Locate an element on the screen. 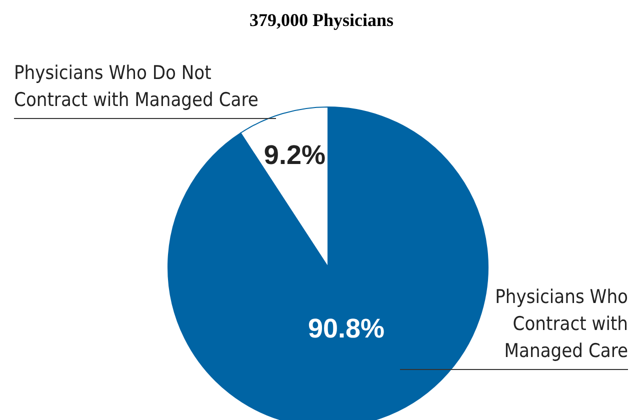  data-label: 90.8% is located at coordinates (346, 328).